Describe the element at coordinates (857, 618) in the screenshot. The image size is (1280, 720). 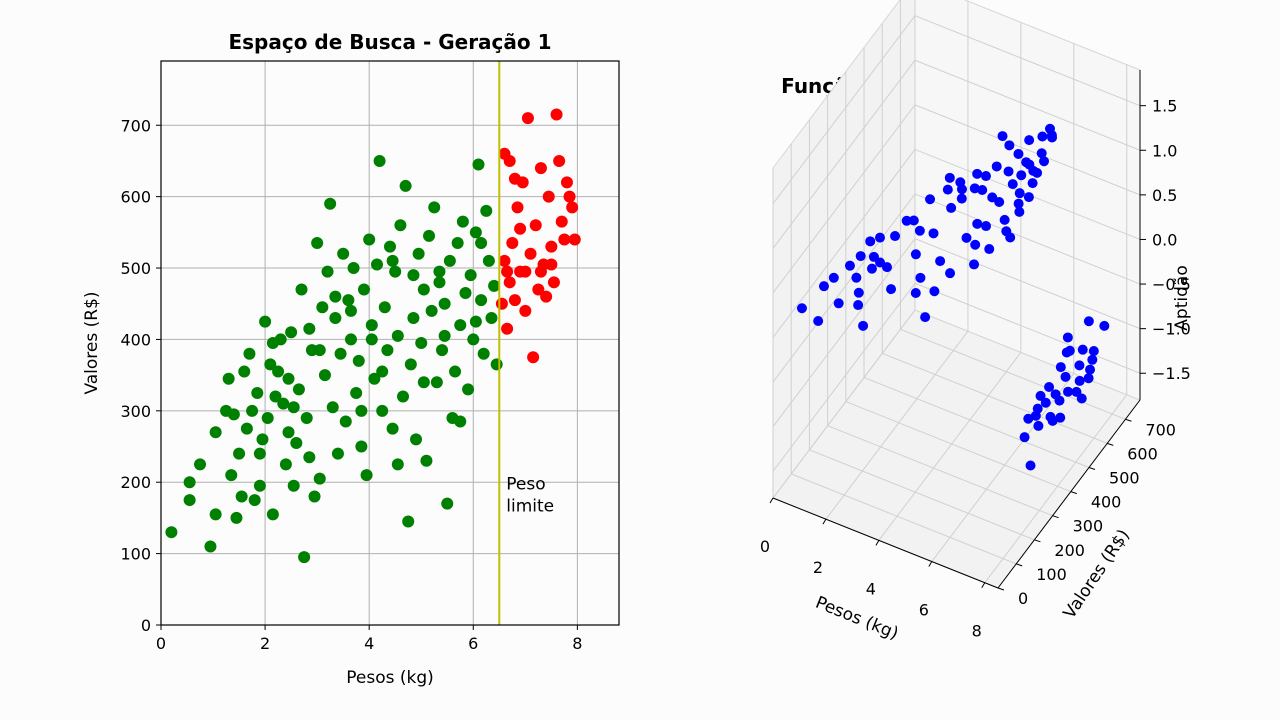
I see `x-axis-label-3d: Pesos (kg)` at that location.